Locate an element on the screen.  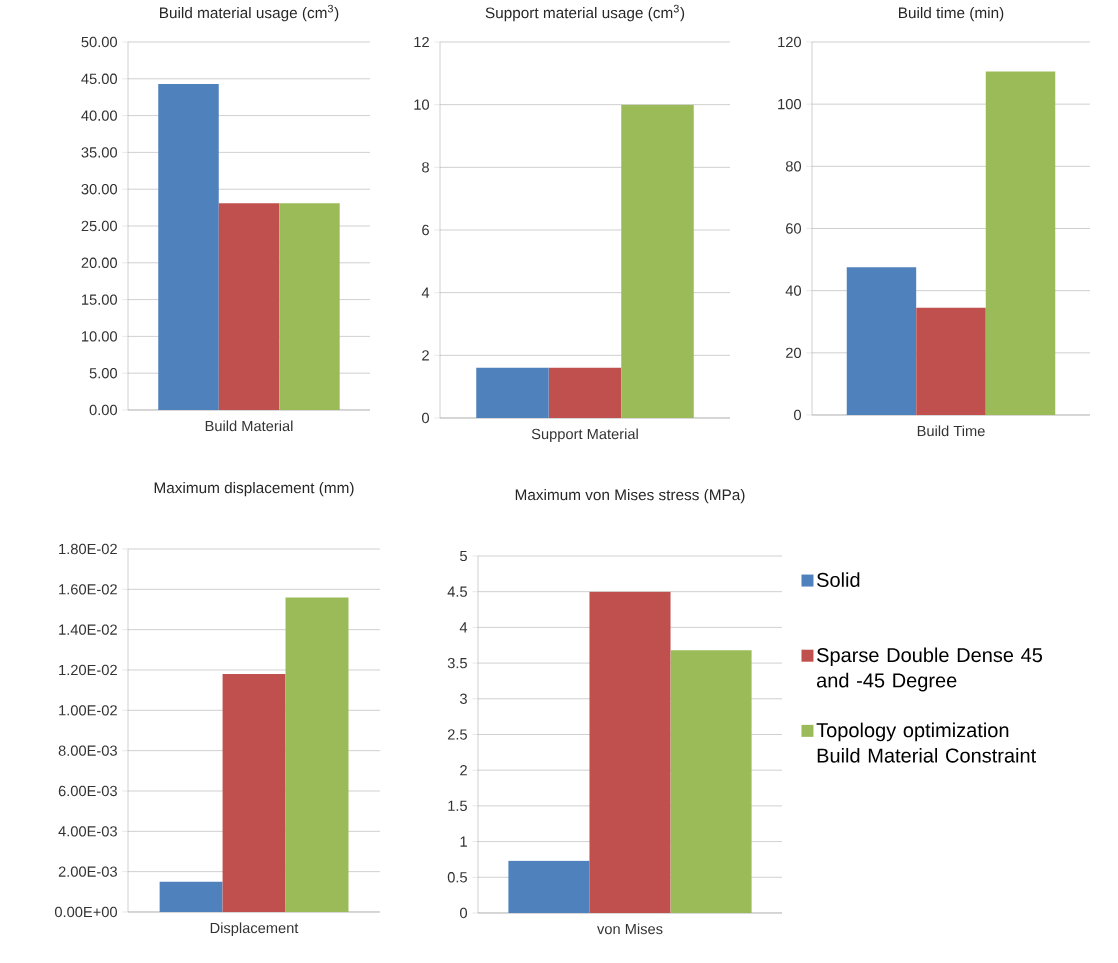
y-tick-label: 1.5 is located at coordinates (457, 806).